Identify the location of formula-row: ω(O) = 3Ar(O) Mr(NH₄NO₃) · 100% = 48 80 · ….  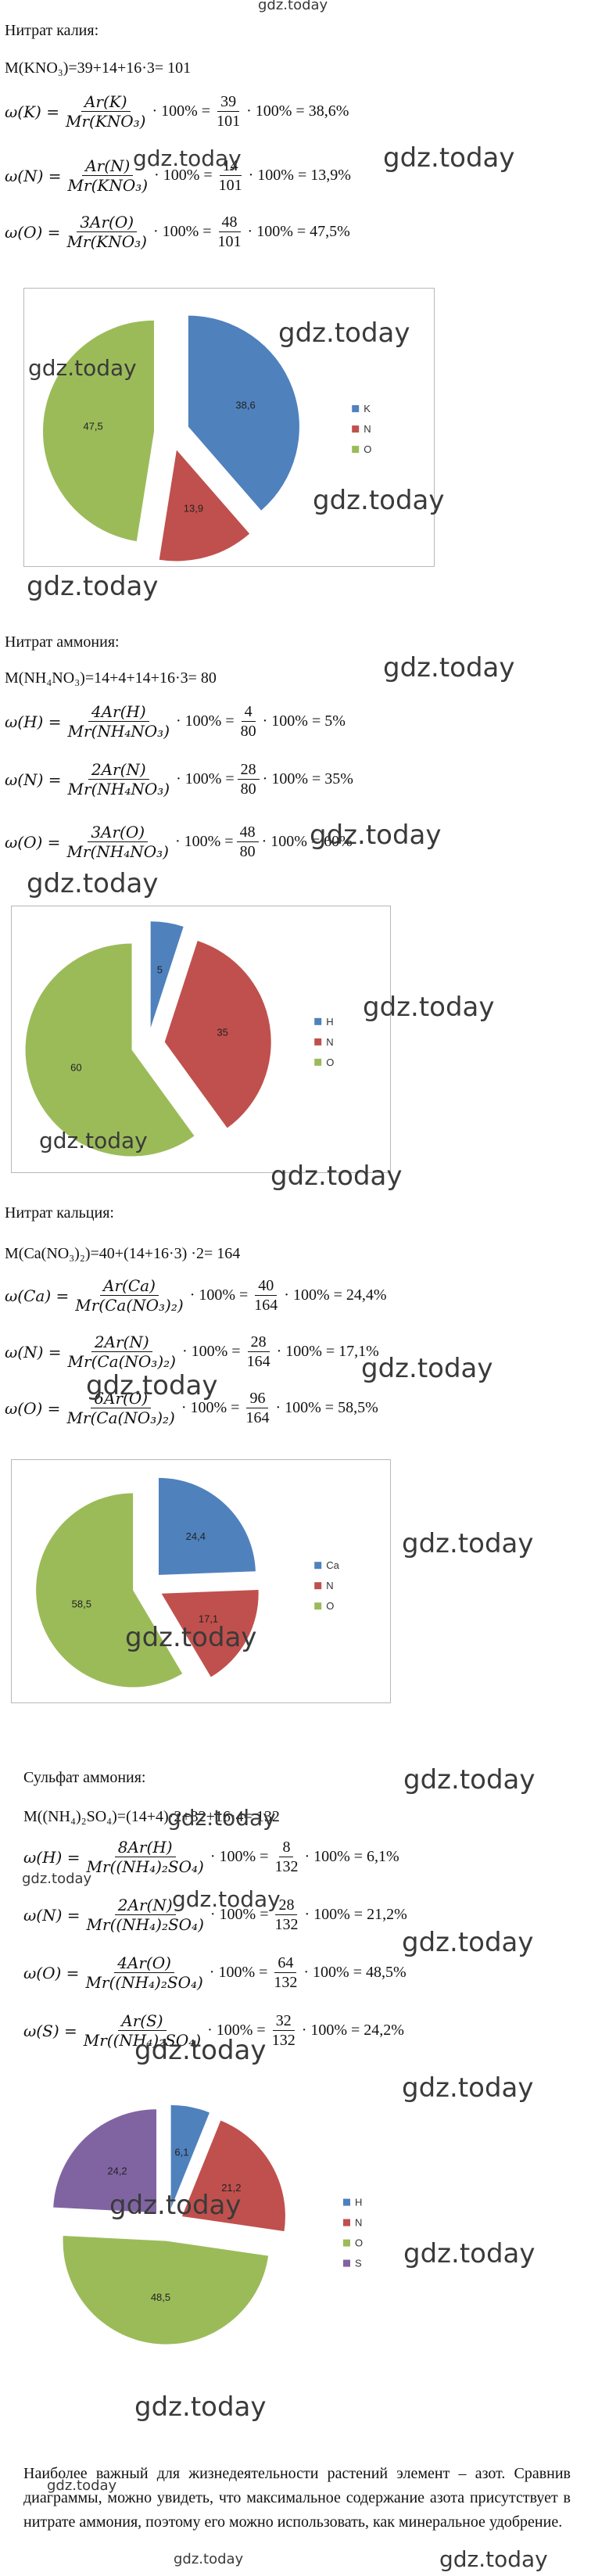
(179, 842).